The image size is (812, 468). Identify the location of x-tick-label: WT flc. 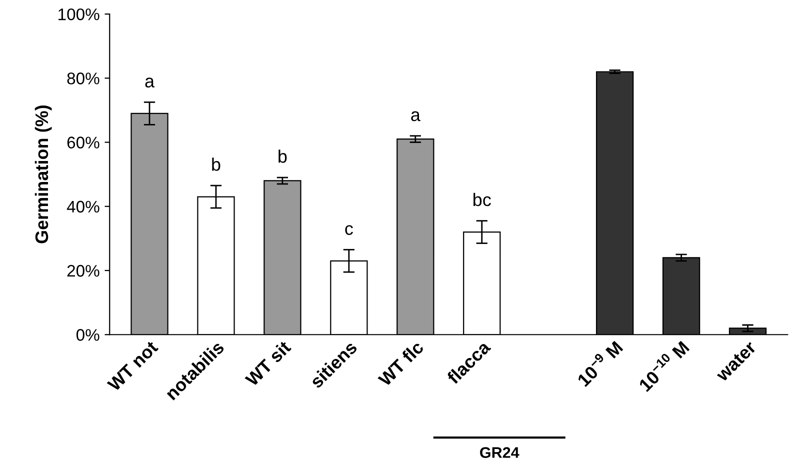
(400, 364).